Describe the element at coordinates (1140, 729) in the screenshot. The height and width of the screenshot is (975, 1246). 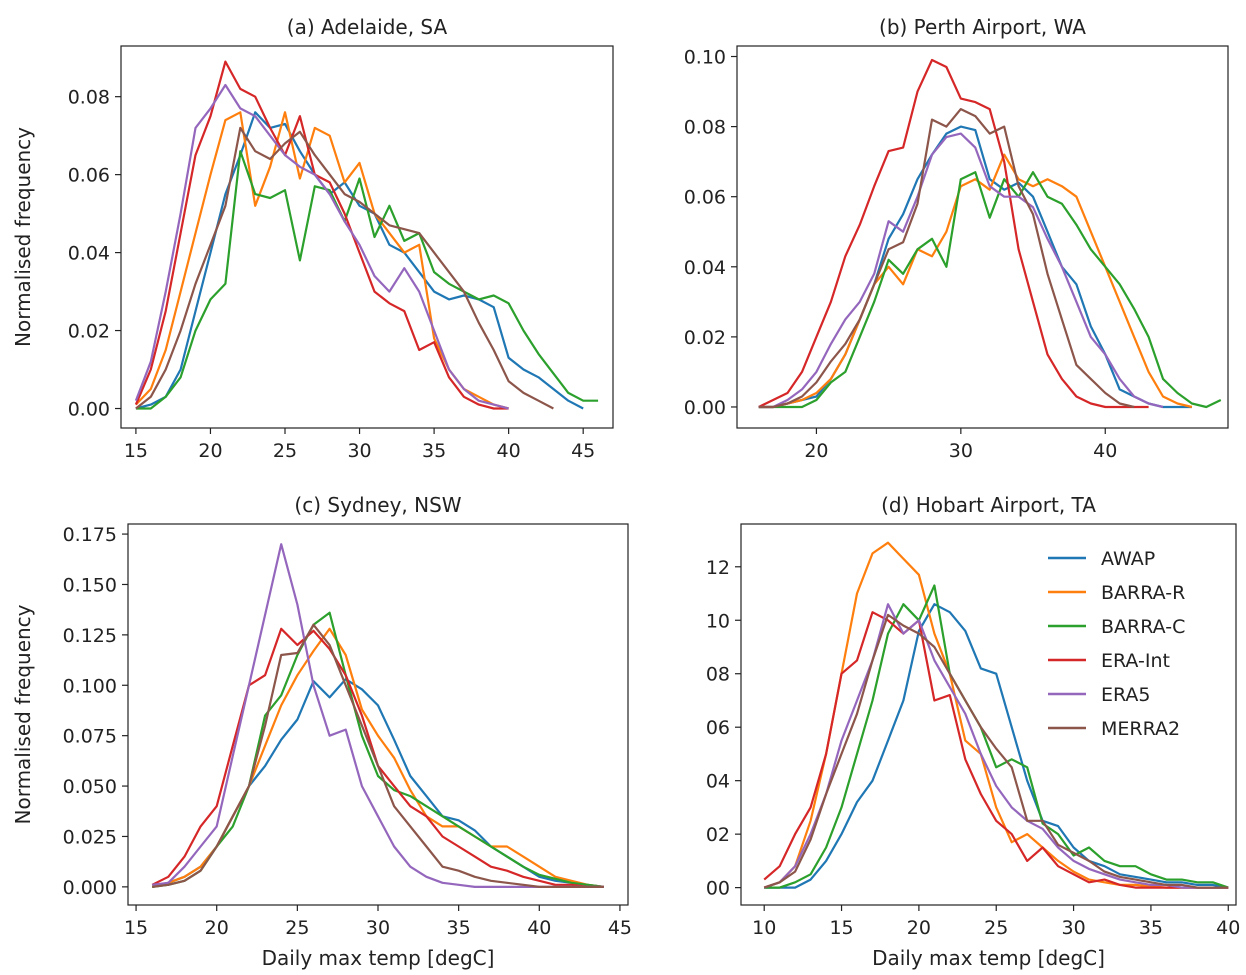
I see `legend-label: MERRA2` at that location.